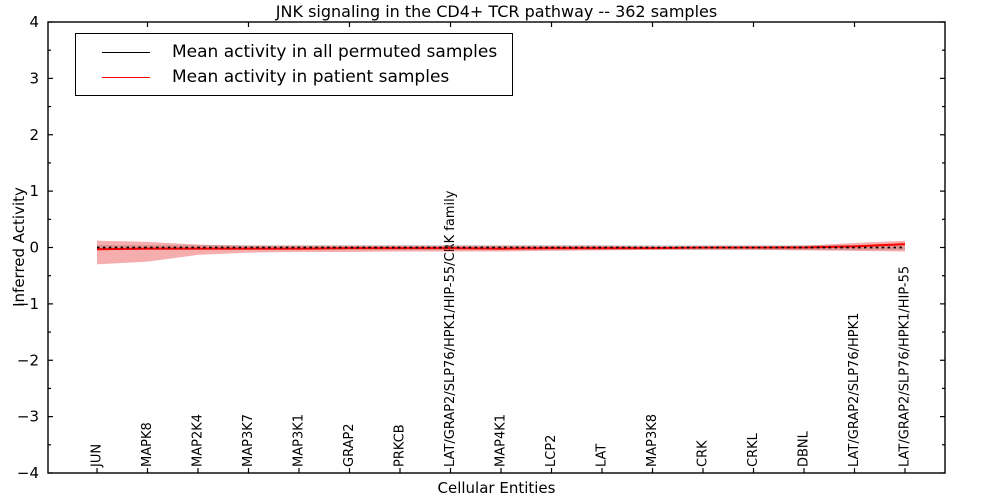 This screenshot has width=1000, height=500. Describe the element at coordinates (905, 366) in the screenshot. I see `x-tick-label: LAT/GRAP2/SLP76/HPK1/HIP-55` at that location.